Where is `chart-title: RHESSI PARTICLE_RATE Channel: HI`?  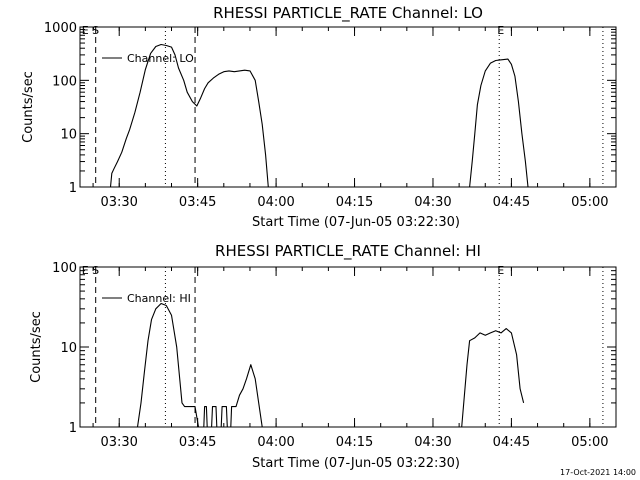 chart-title: RHESSI PARTICLE_RATE Channel: HI is located at coordinates (348, 251).